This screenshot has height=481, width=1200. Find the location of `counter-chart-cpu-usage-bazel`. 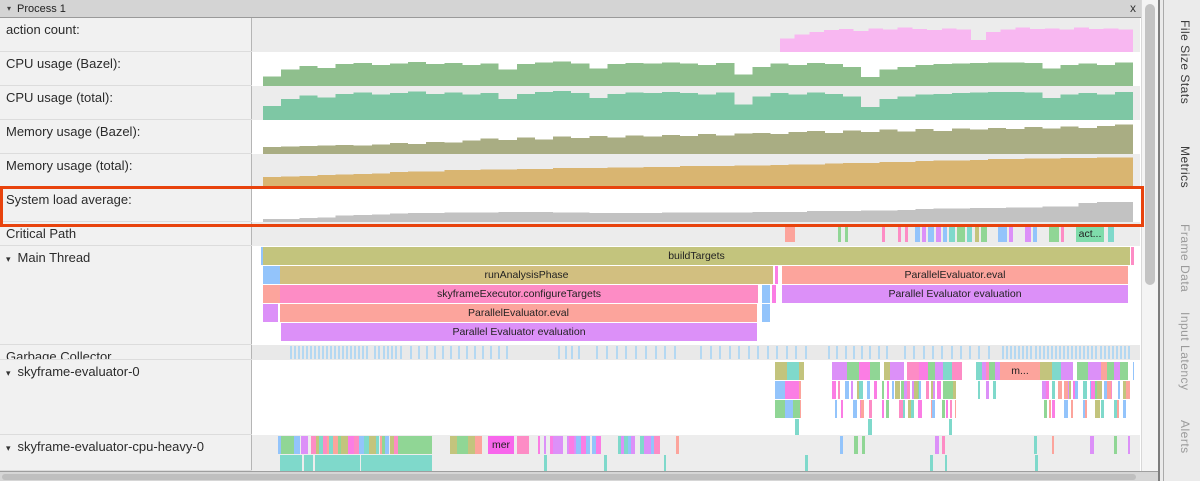

counter-chart-cpu-usage-bazel is located at coordinates (698, 73).